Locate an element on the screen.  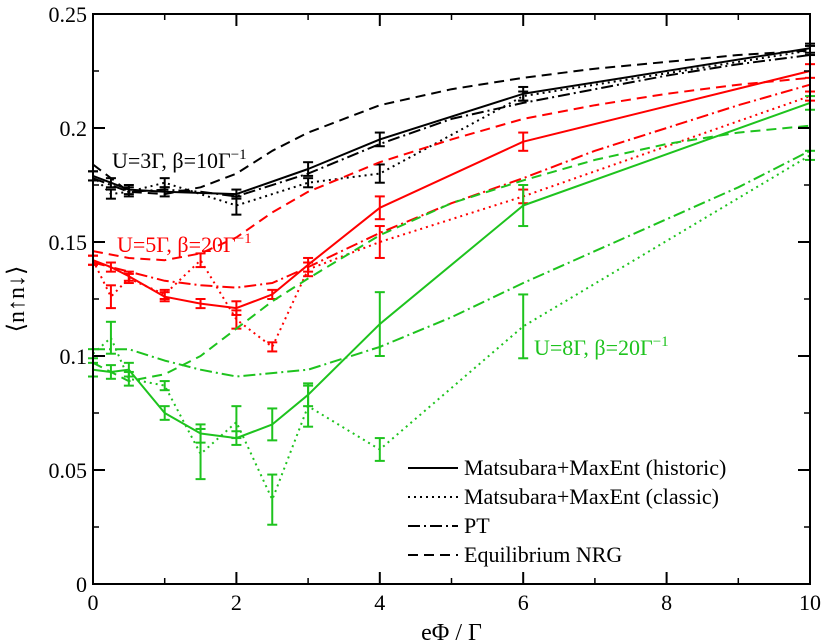
y-tick-label: 0.2 is located at coordinates (74, 128).